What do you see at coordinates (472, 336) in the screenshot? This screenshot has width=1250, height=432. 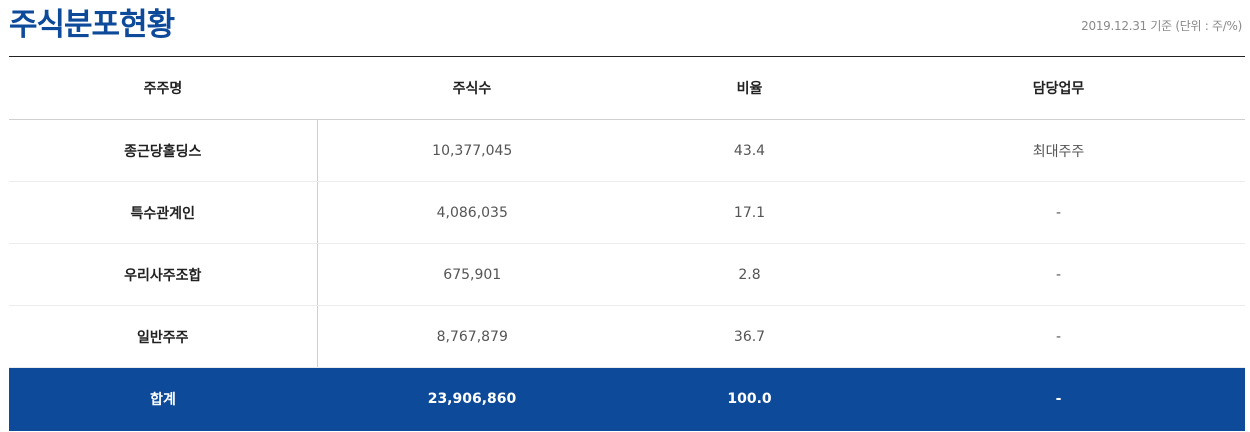 I see `shares-cell: 8,767,879` at bounding box center [472, 336].